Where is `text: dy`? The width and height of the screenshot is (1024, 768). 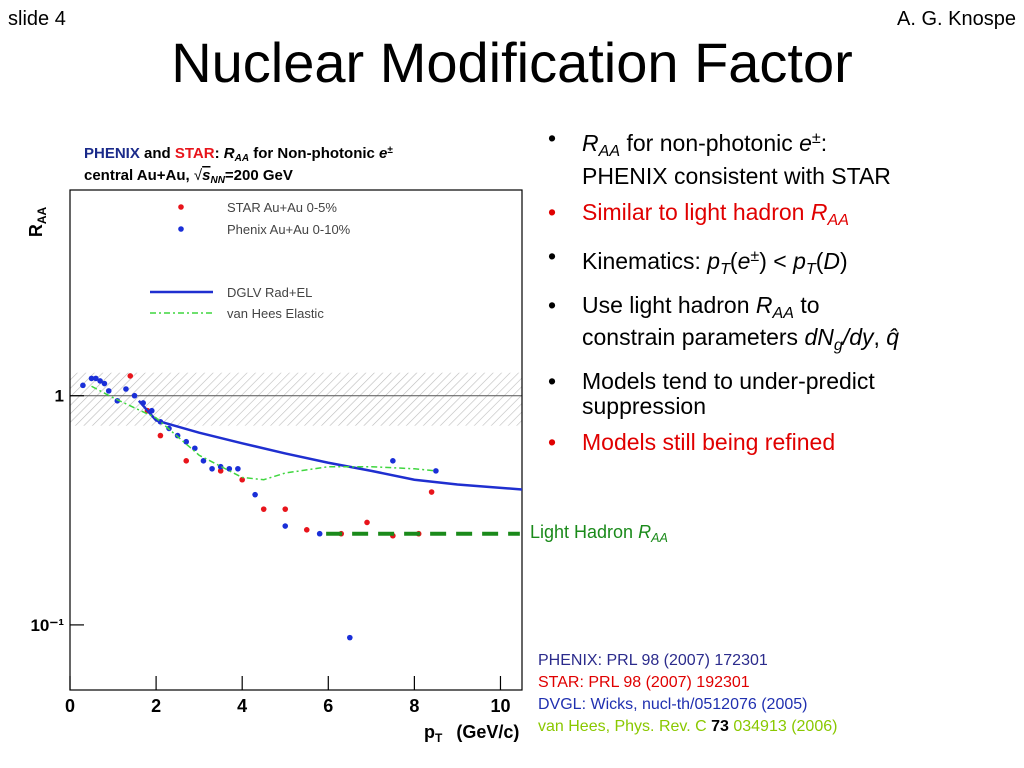
text: dy is located at coordinates (861, 337).